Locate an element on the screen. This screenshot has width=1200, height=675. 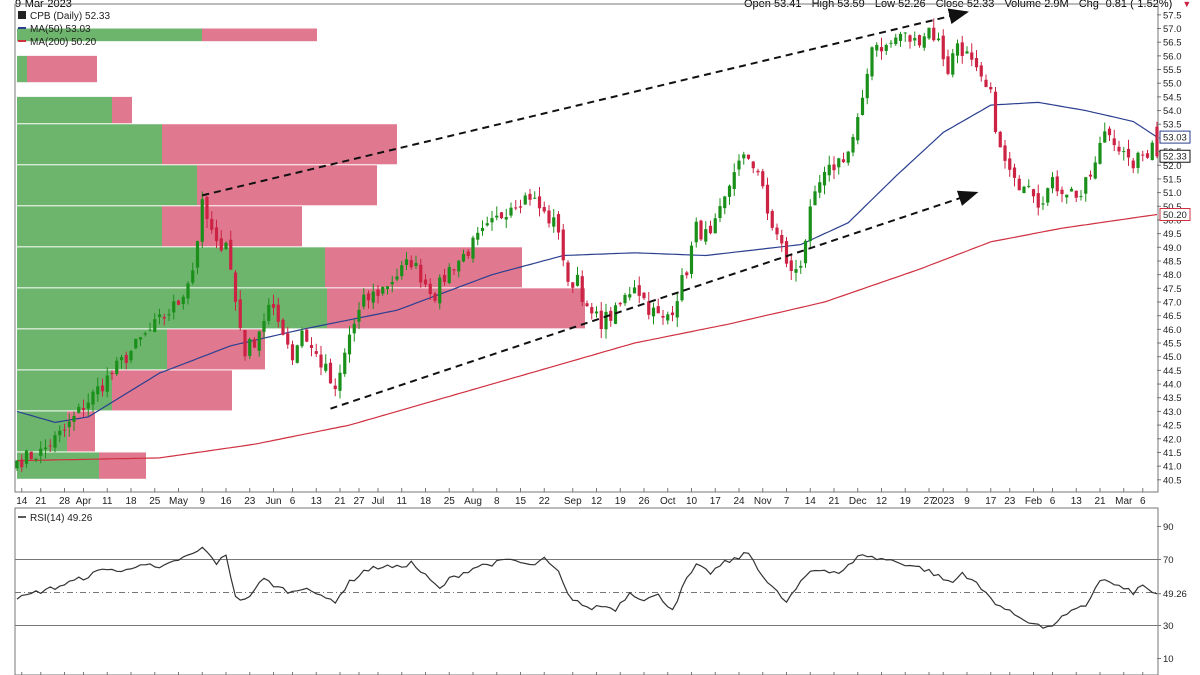
price-tick-label: 46.5 is located at coordinates (1172, 316).